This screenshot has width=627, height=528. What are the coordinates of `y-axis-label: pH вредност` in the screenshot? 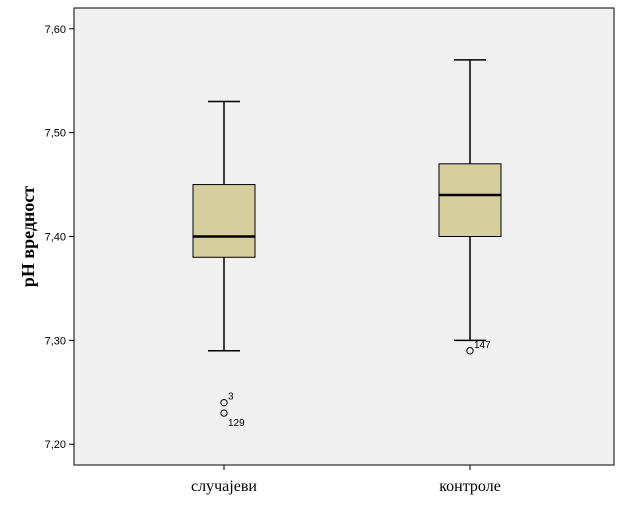 It's located at (28, 236).